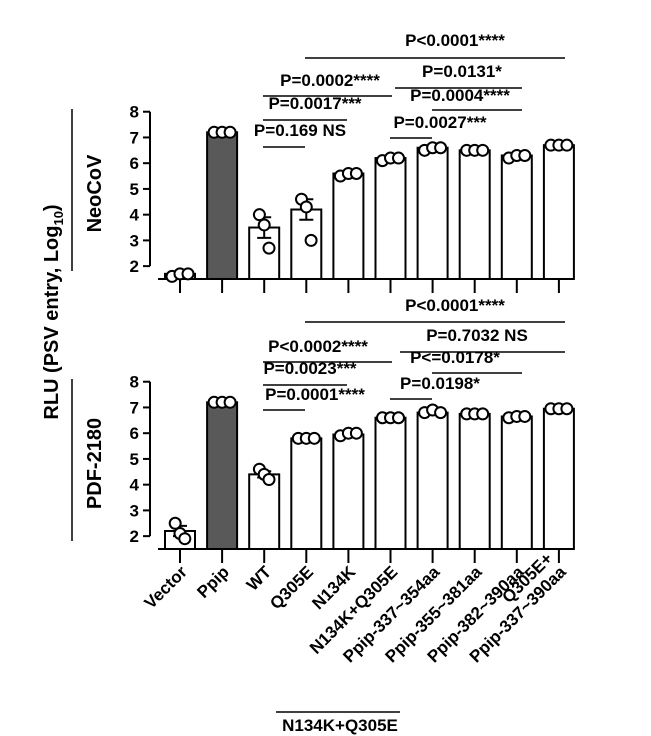 This screenshot has height=736, width=651. What do you see at coordinates (291, 587) in the screenshot?
I see `x-tick-label: Q305E` at bounding box center [291, 587].